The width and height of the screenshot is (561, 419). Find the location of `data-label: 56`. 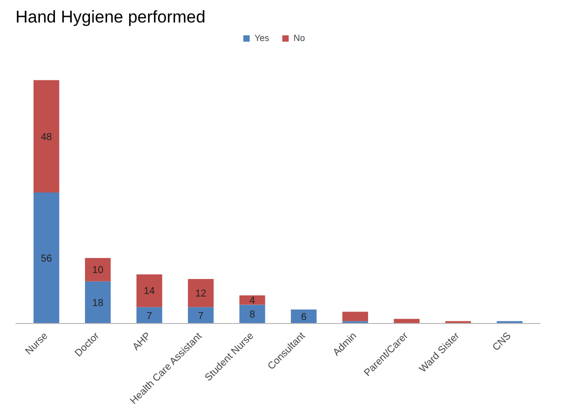

data-label: 56 is located at coordinates (46, 258).